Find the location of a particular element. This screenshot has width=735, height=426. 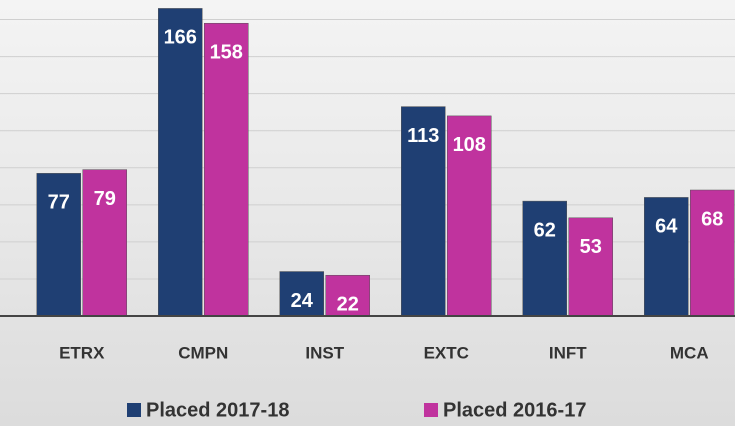

x-tick-label: INFT is located at coordinates (568, 352).